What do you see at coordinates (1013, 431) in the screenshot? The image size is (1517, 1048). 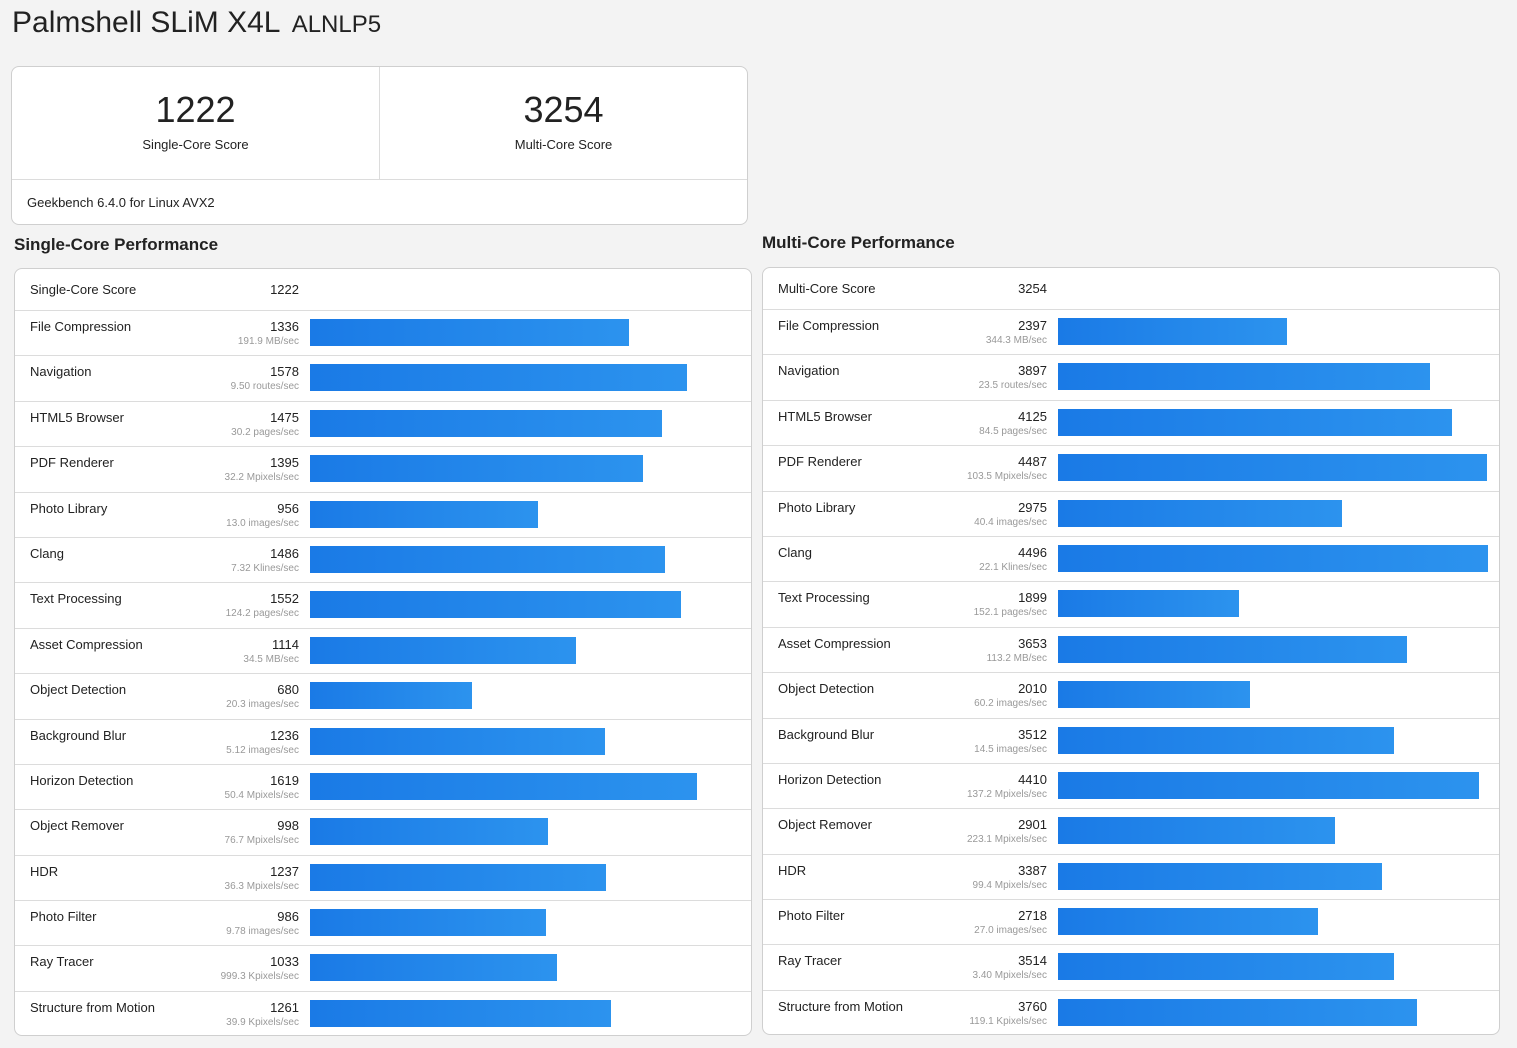 I see `benchmark-throughput: 84.5 pages/sec` at bounding box center [1013, 431].